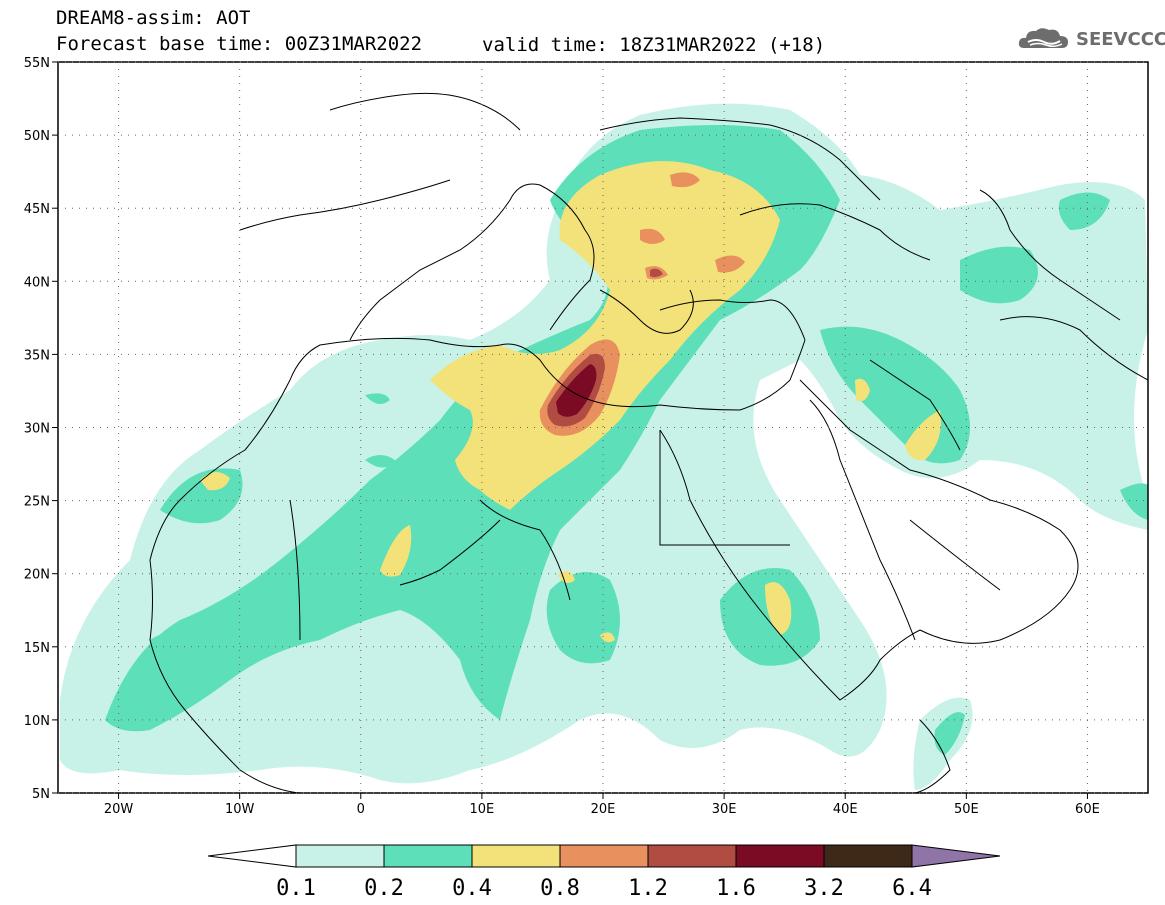 This screenshot has width=1165, height=905. What do you see at coordinates (37, 575) in the screenshot?
I see `lat-tick-label: 20N` at bounding box center [37, 575].